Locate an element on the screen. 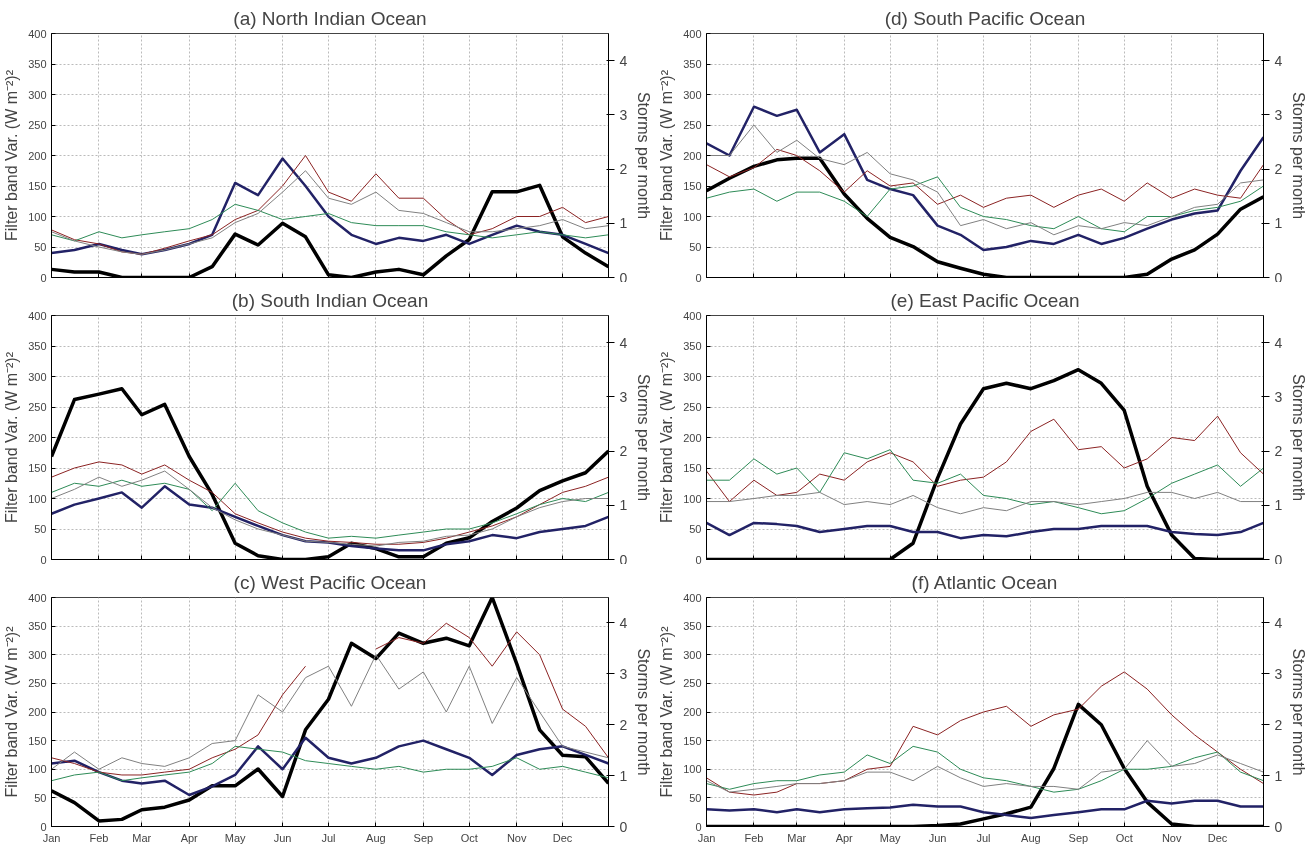 This screenshot has height=848, width=1311. x-tick-label: Jan is located at coordinates (706, 837).